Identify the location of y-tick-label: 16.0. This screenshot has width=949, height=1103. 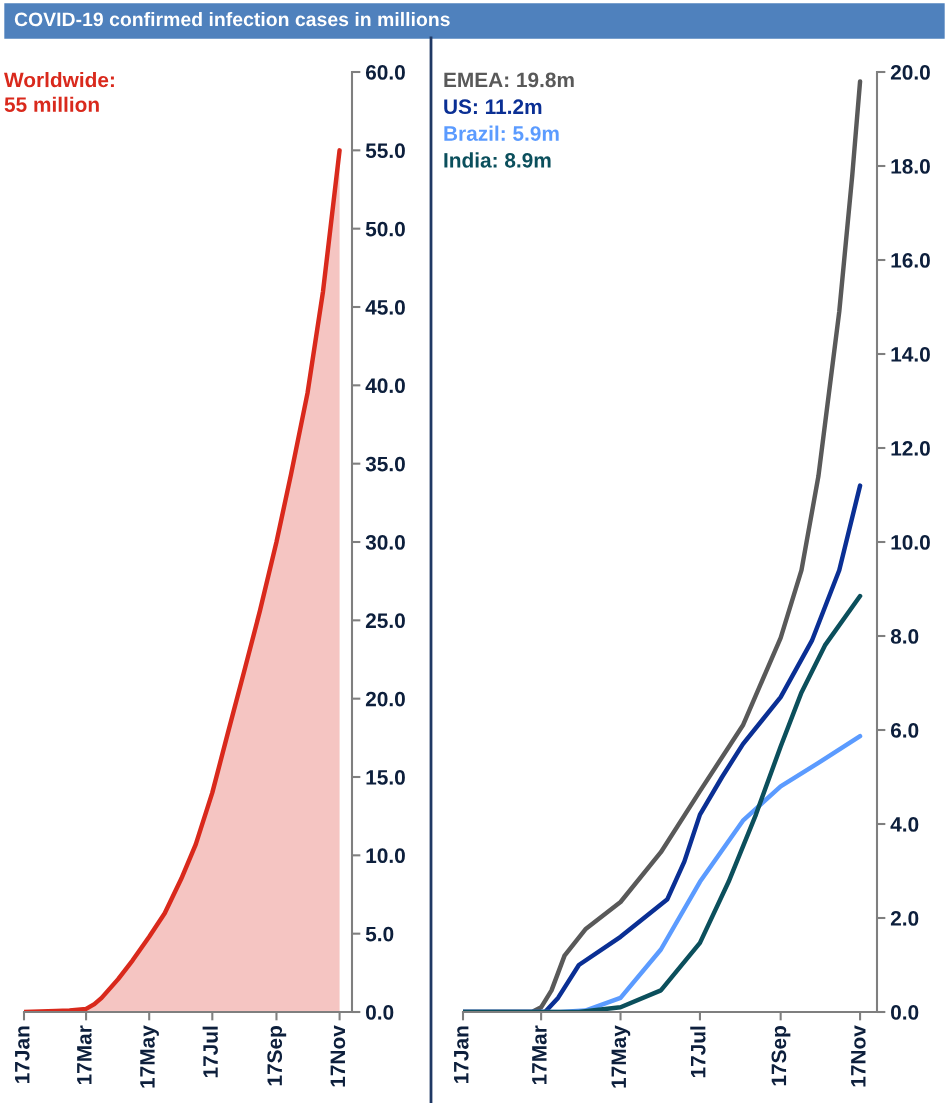
(910, 260).